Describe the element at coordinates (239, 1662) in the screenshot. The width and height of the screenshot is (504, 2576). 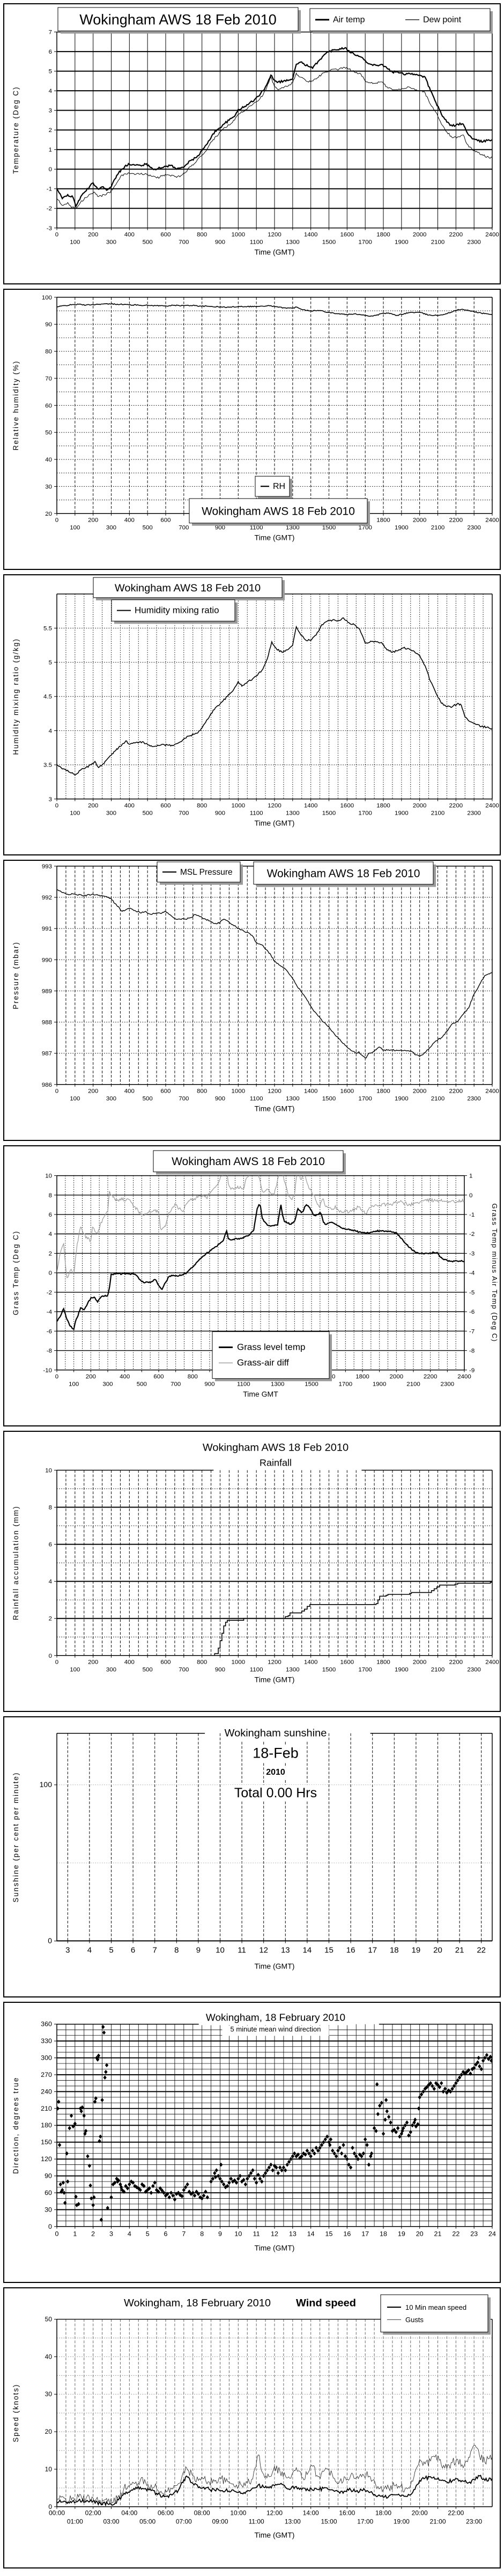
I see `svg-text: 1000` at that location.